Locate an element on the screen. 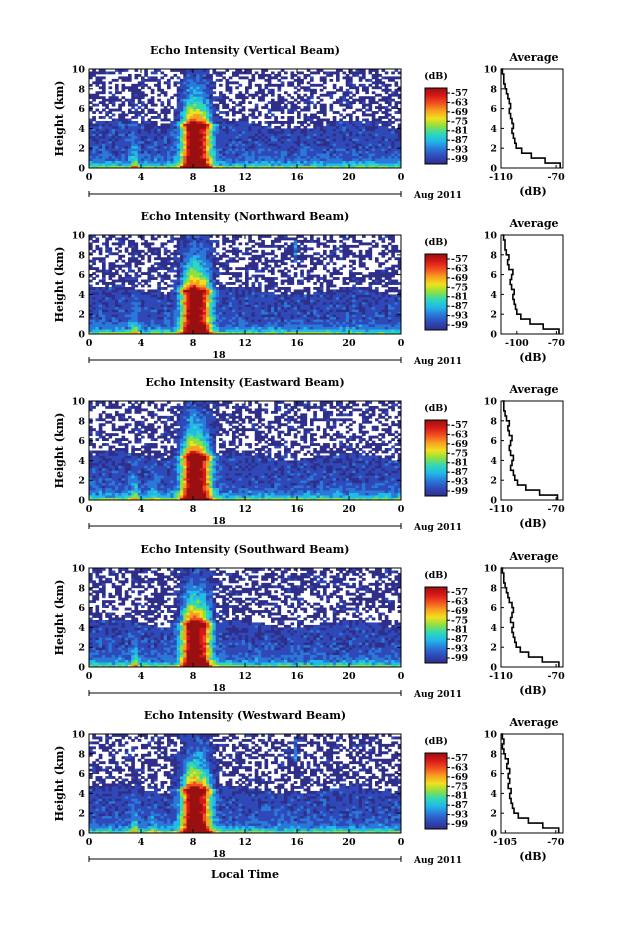  x-tick-label: 0 is located at coordinates (401, 177).